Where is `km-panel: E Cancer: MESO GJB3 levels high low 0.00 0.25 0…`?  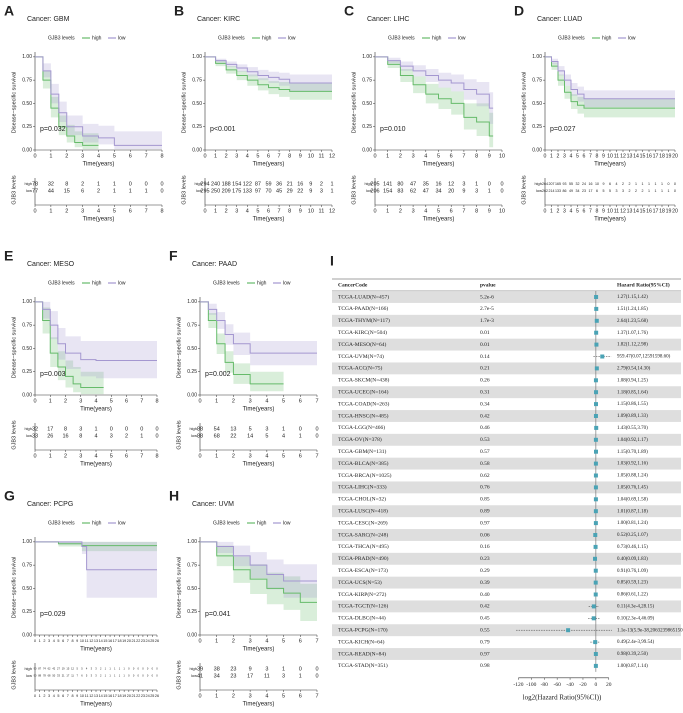 km-panel: E Cancer: MESO GJB3 levels high low 0.00 0.25 0… is located at coordinates (81, 358).